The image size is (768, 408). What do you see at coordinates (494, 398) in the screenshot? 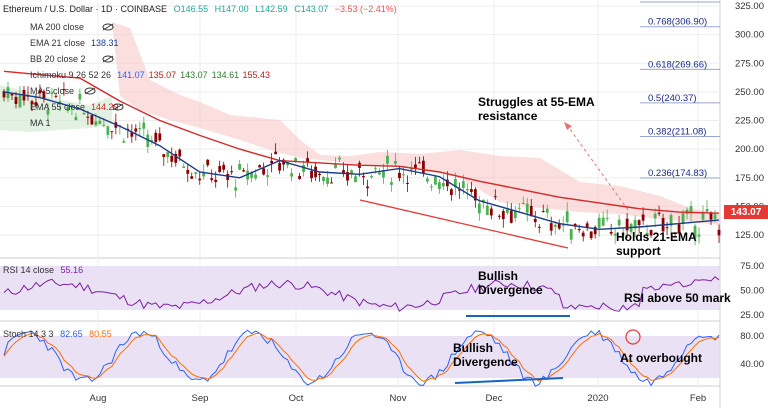
I see `time-tick-label: Dec` at bounding box center [494, 398].